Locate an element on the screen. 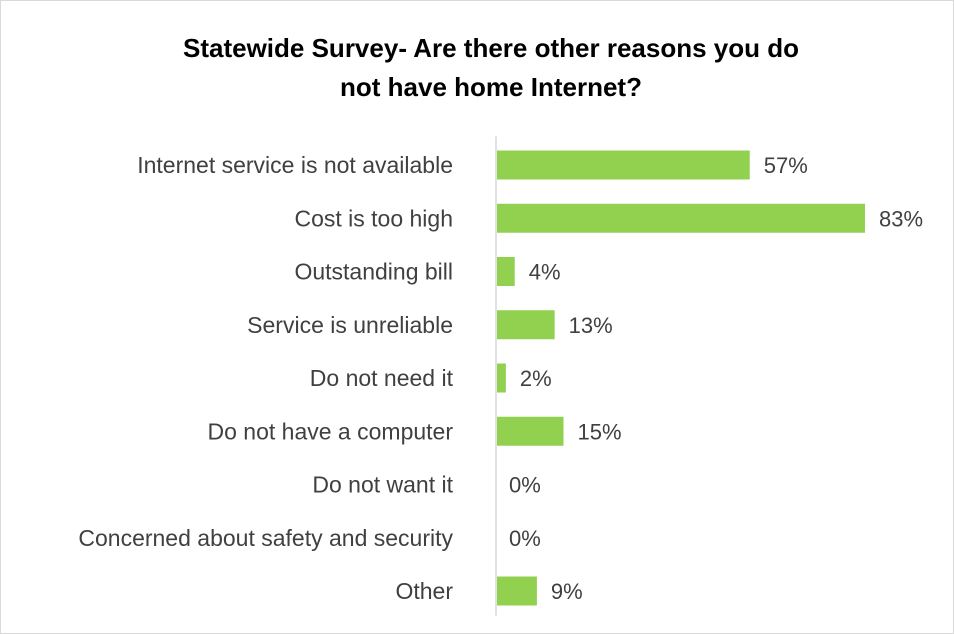 Image resolution: width=954 pixels, height=634 pixels. category-label: Outstanding bill is located at coordinates (373, 272).